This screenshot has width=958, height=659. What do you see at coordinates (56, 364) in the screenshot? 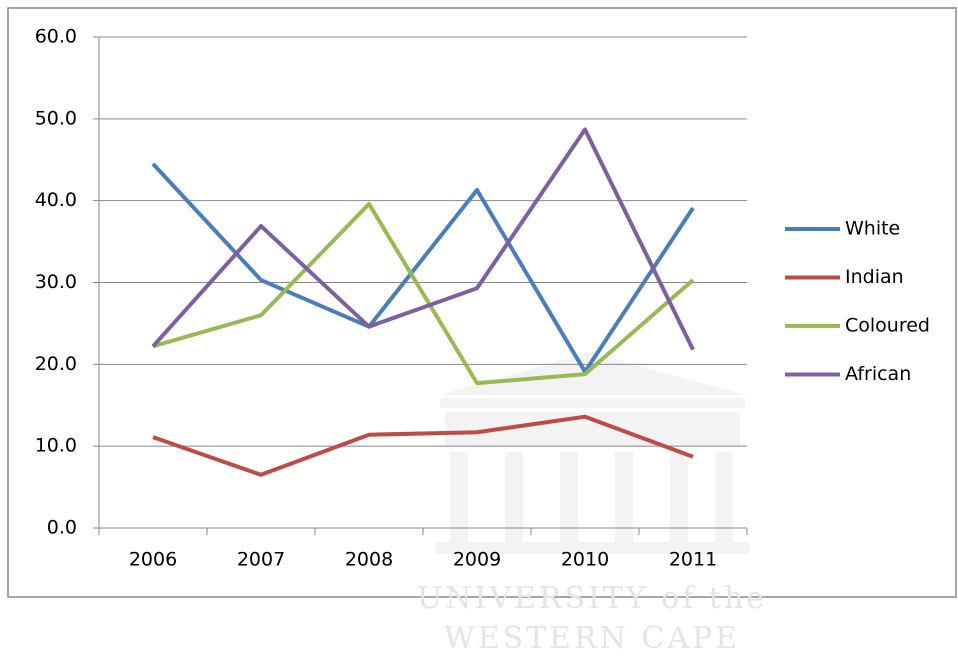
I see `y-tick-label: 20.0` at bounding box center [56, 364].